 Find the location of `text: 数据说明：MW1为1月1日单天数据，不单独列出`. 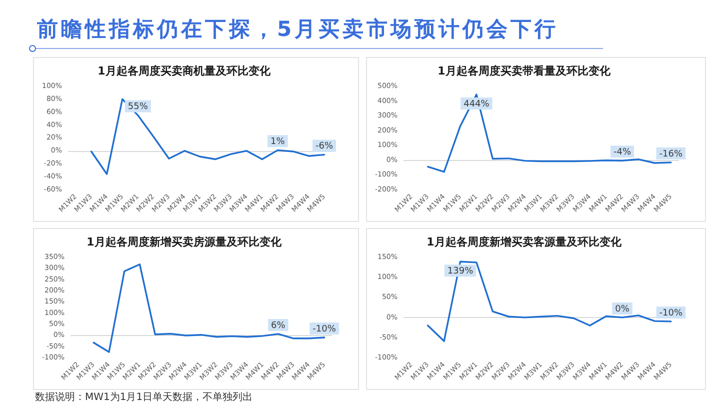

text: 数据说明：MW1为1月1日单天数据，不单独列出 is located at coordinates (144, 398).